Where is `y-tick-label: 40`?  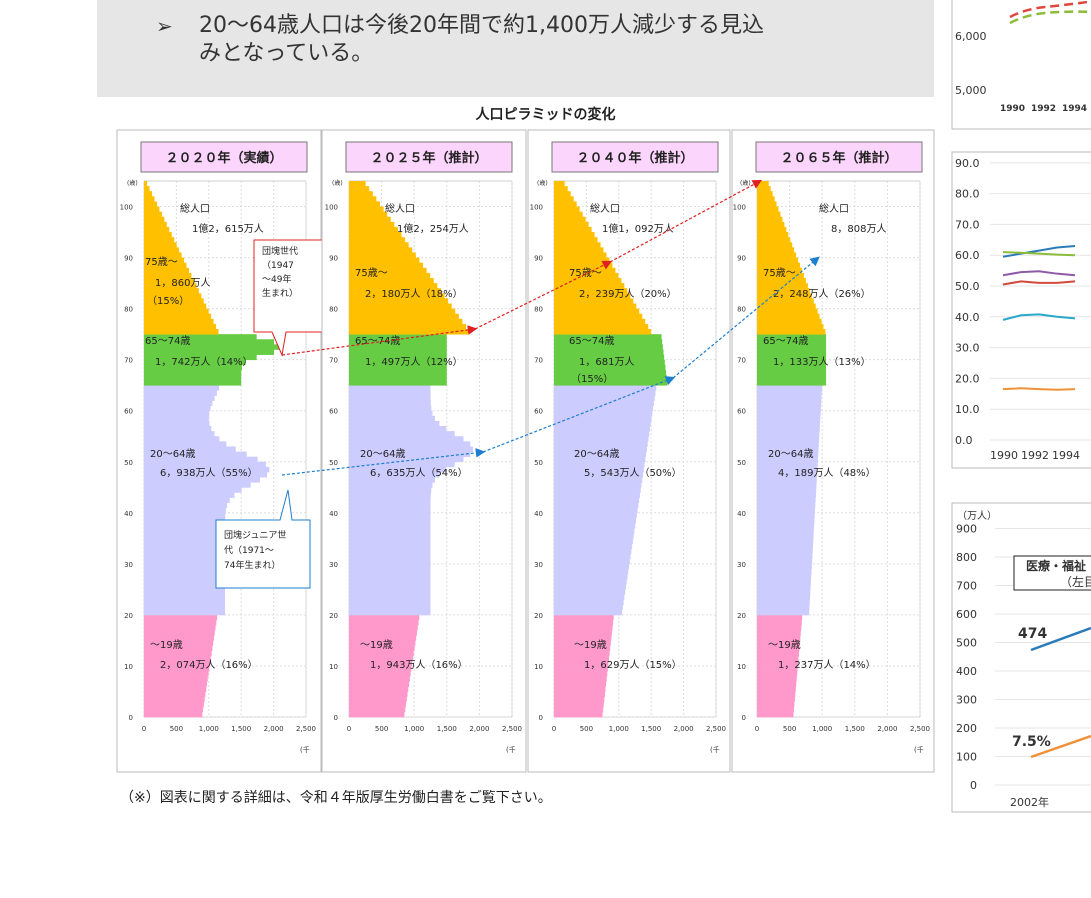 y-tick-label: 40 is located at coordinates (333, 514).